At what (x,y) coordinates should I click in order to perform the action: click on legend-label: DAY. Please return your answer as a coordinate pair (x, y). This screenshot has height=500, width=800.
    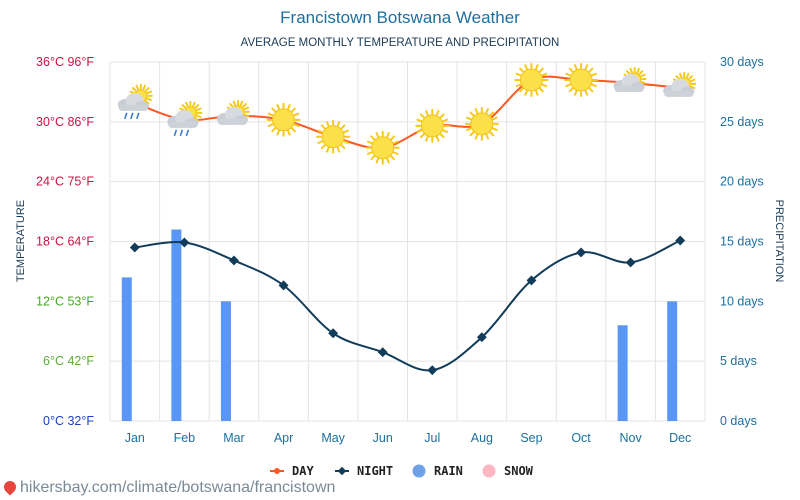
    Looking at the image, I should click on (303, 471).